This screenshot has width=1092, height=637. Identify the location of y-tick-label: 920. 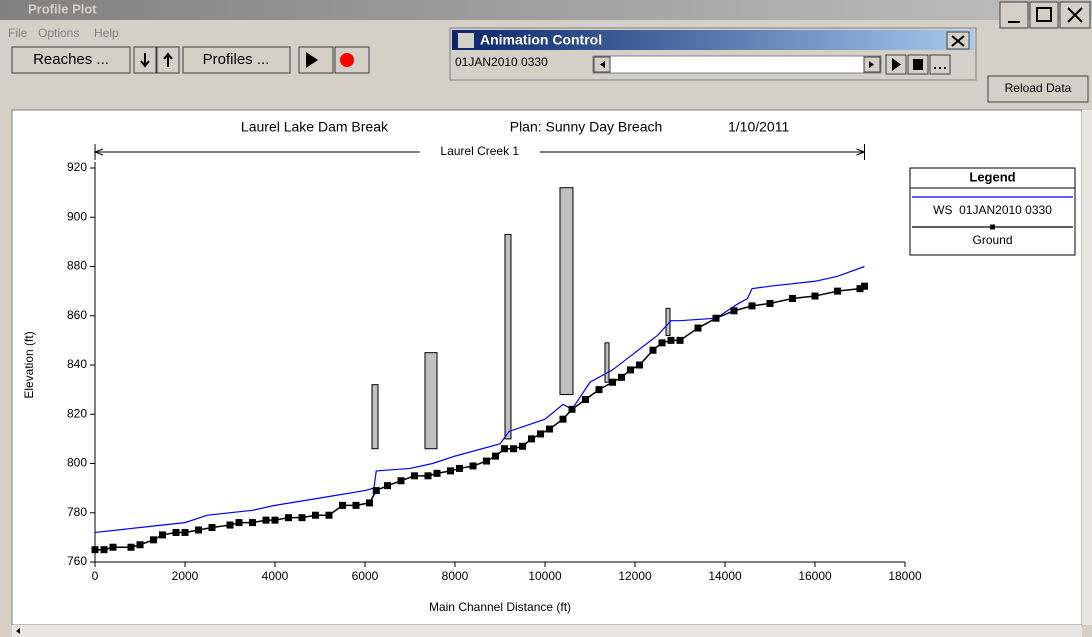
(77, 167).